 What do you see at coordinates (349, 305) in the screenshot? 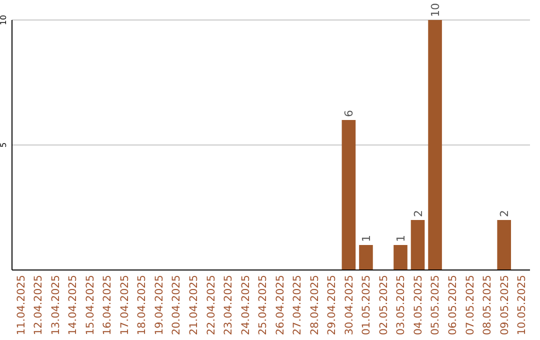
I see `x-tick-label: 30.04.2025` at bounding box center [349, 305].